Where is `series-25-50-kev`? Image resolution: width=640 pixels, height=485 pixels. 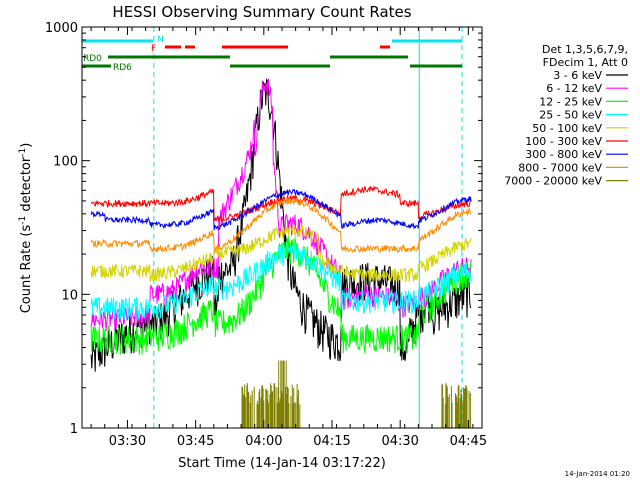
series-25-50-kev is located at coordinates (281, 281).